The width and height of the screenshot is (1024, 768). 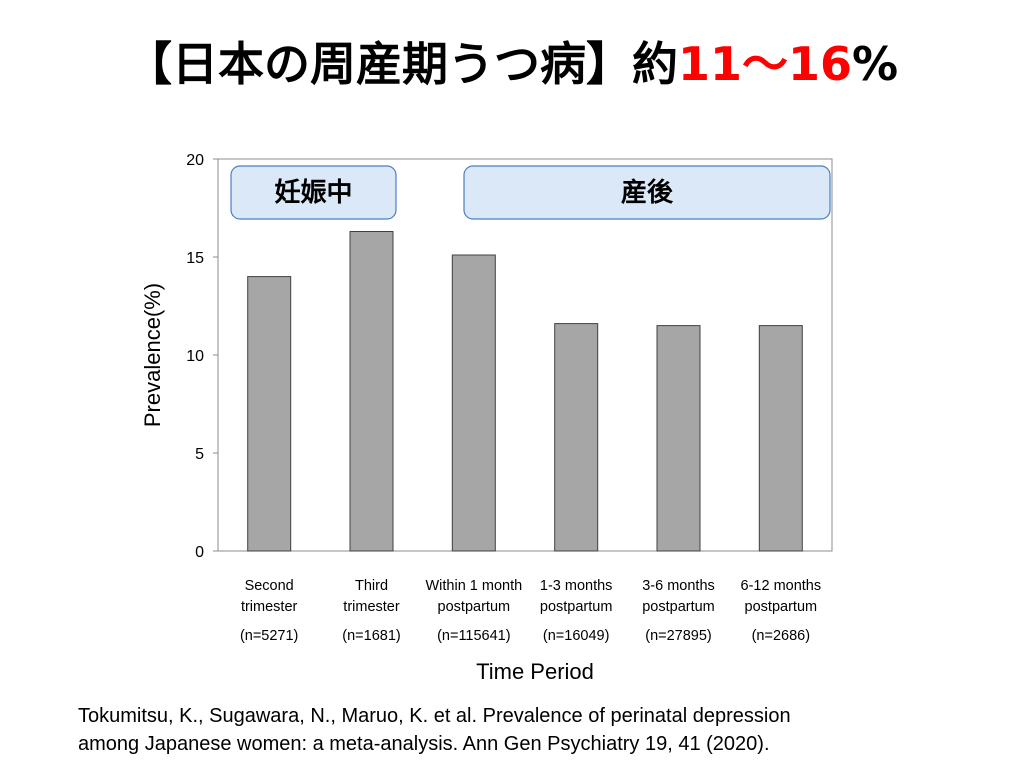 What do you see at coordinates (474, 636) in the screenshot?
I see `x-tick-label-2-line-2: (n=115641)` at bounding box center [474, 636].